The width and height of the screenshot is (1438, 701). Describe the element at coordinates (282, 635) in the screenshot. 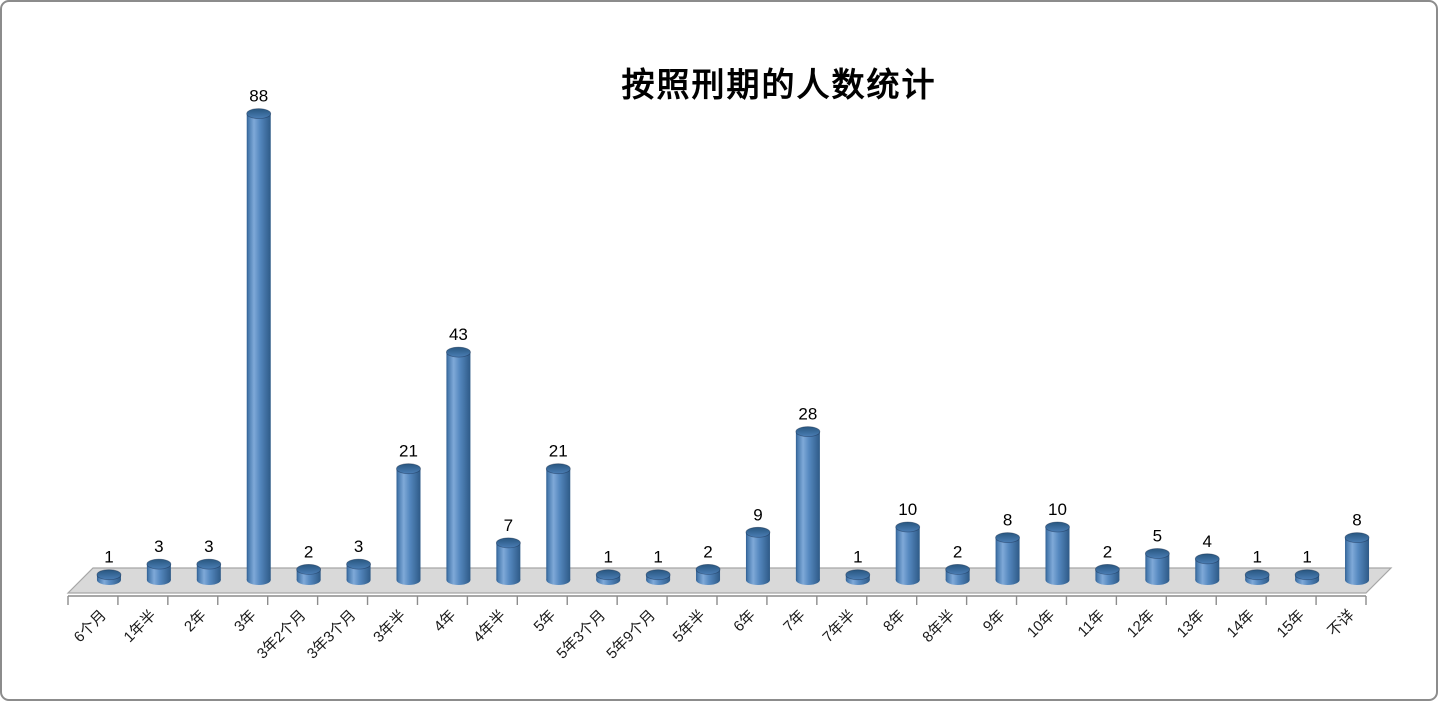

I see `category-label: 3年2个月` at that location.